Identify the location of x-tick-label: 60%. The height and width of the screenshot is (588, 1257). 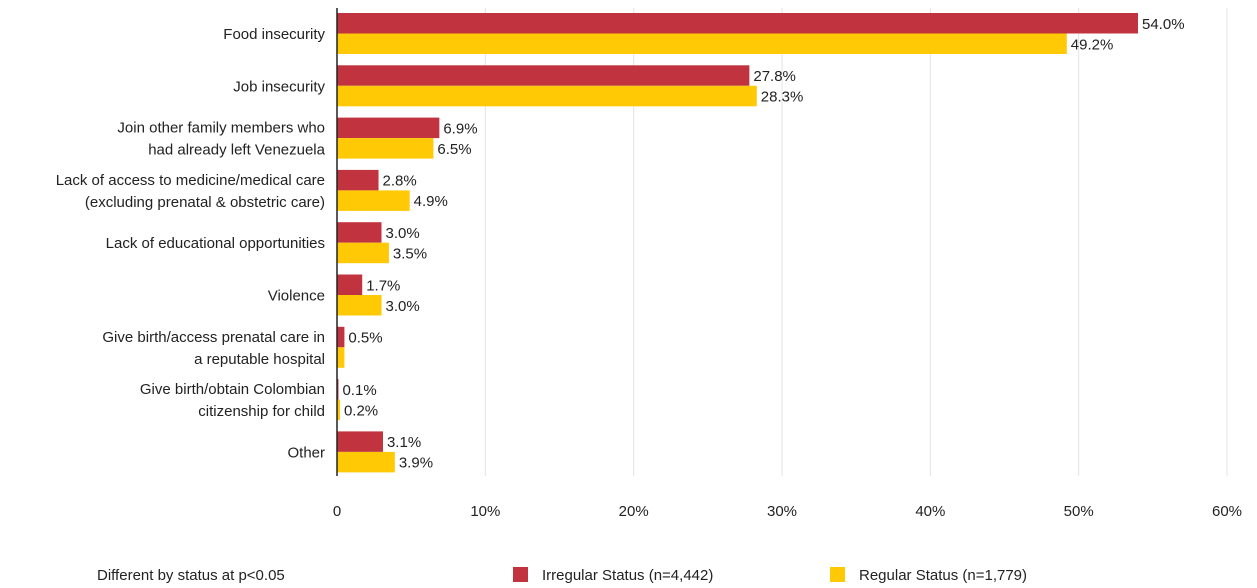
(1227, 511).